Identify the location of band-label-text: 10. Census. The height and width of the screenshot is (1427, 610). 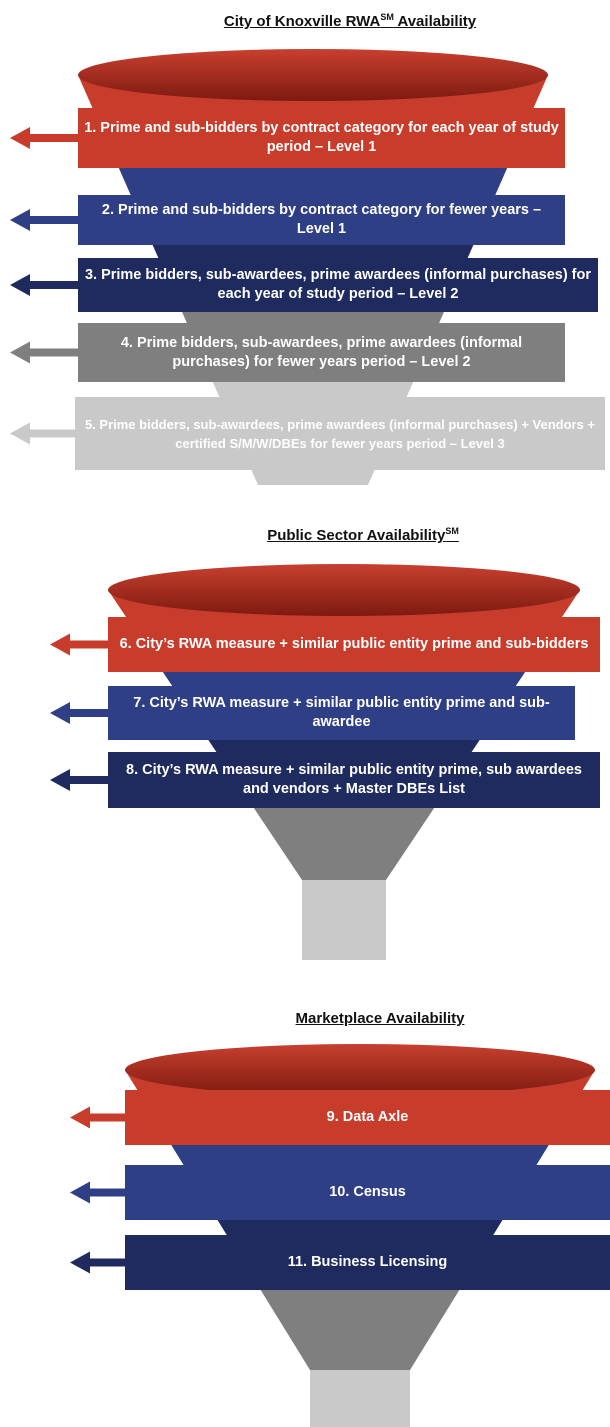
(367, 1192).